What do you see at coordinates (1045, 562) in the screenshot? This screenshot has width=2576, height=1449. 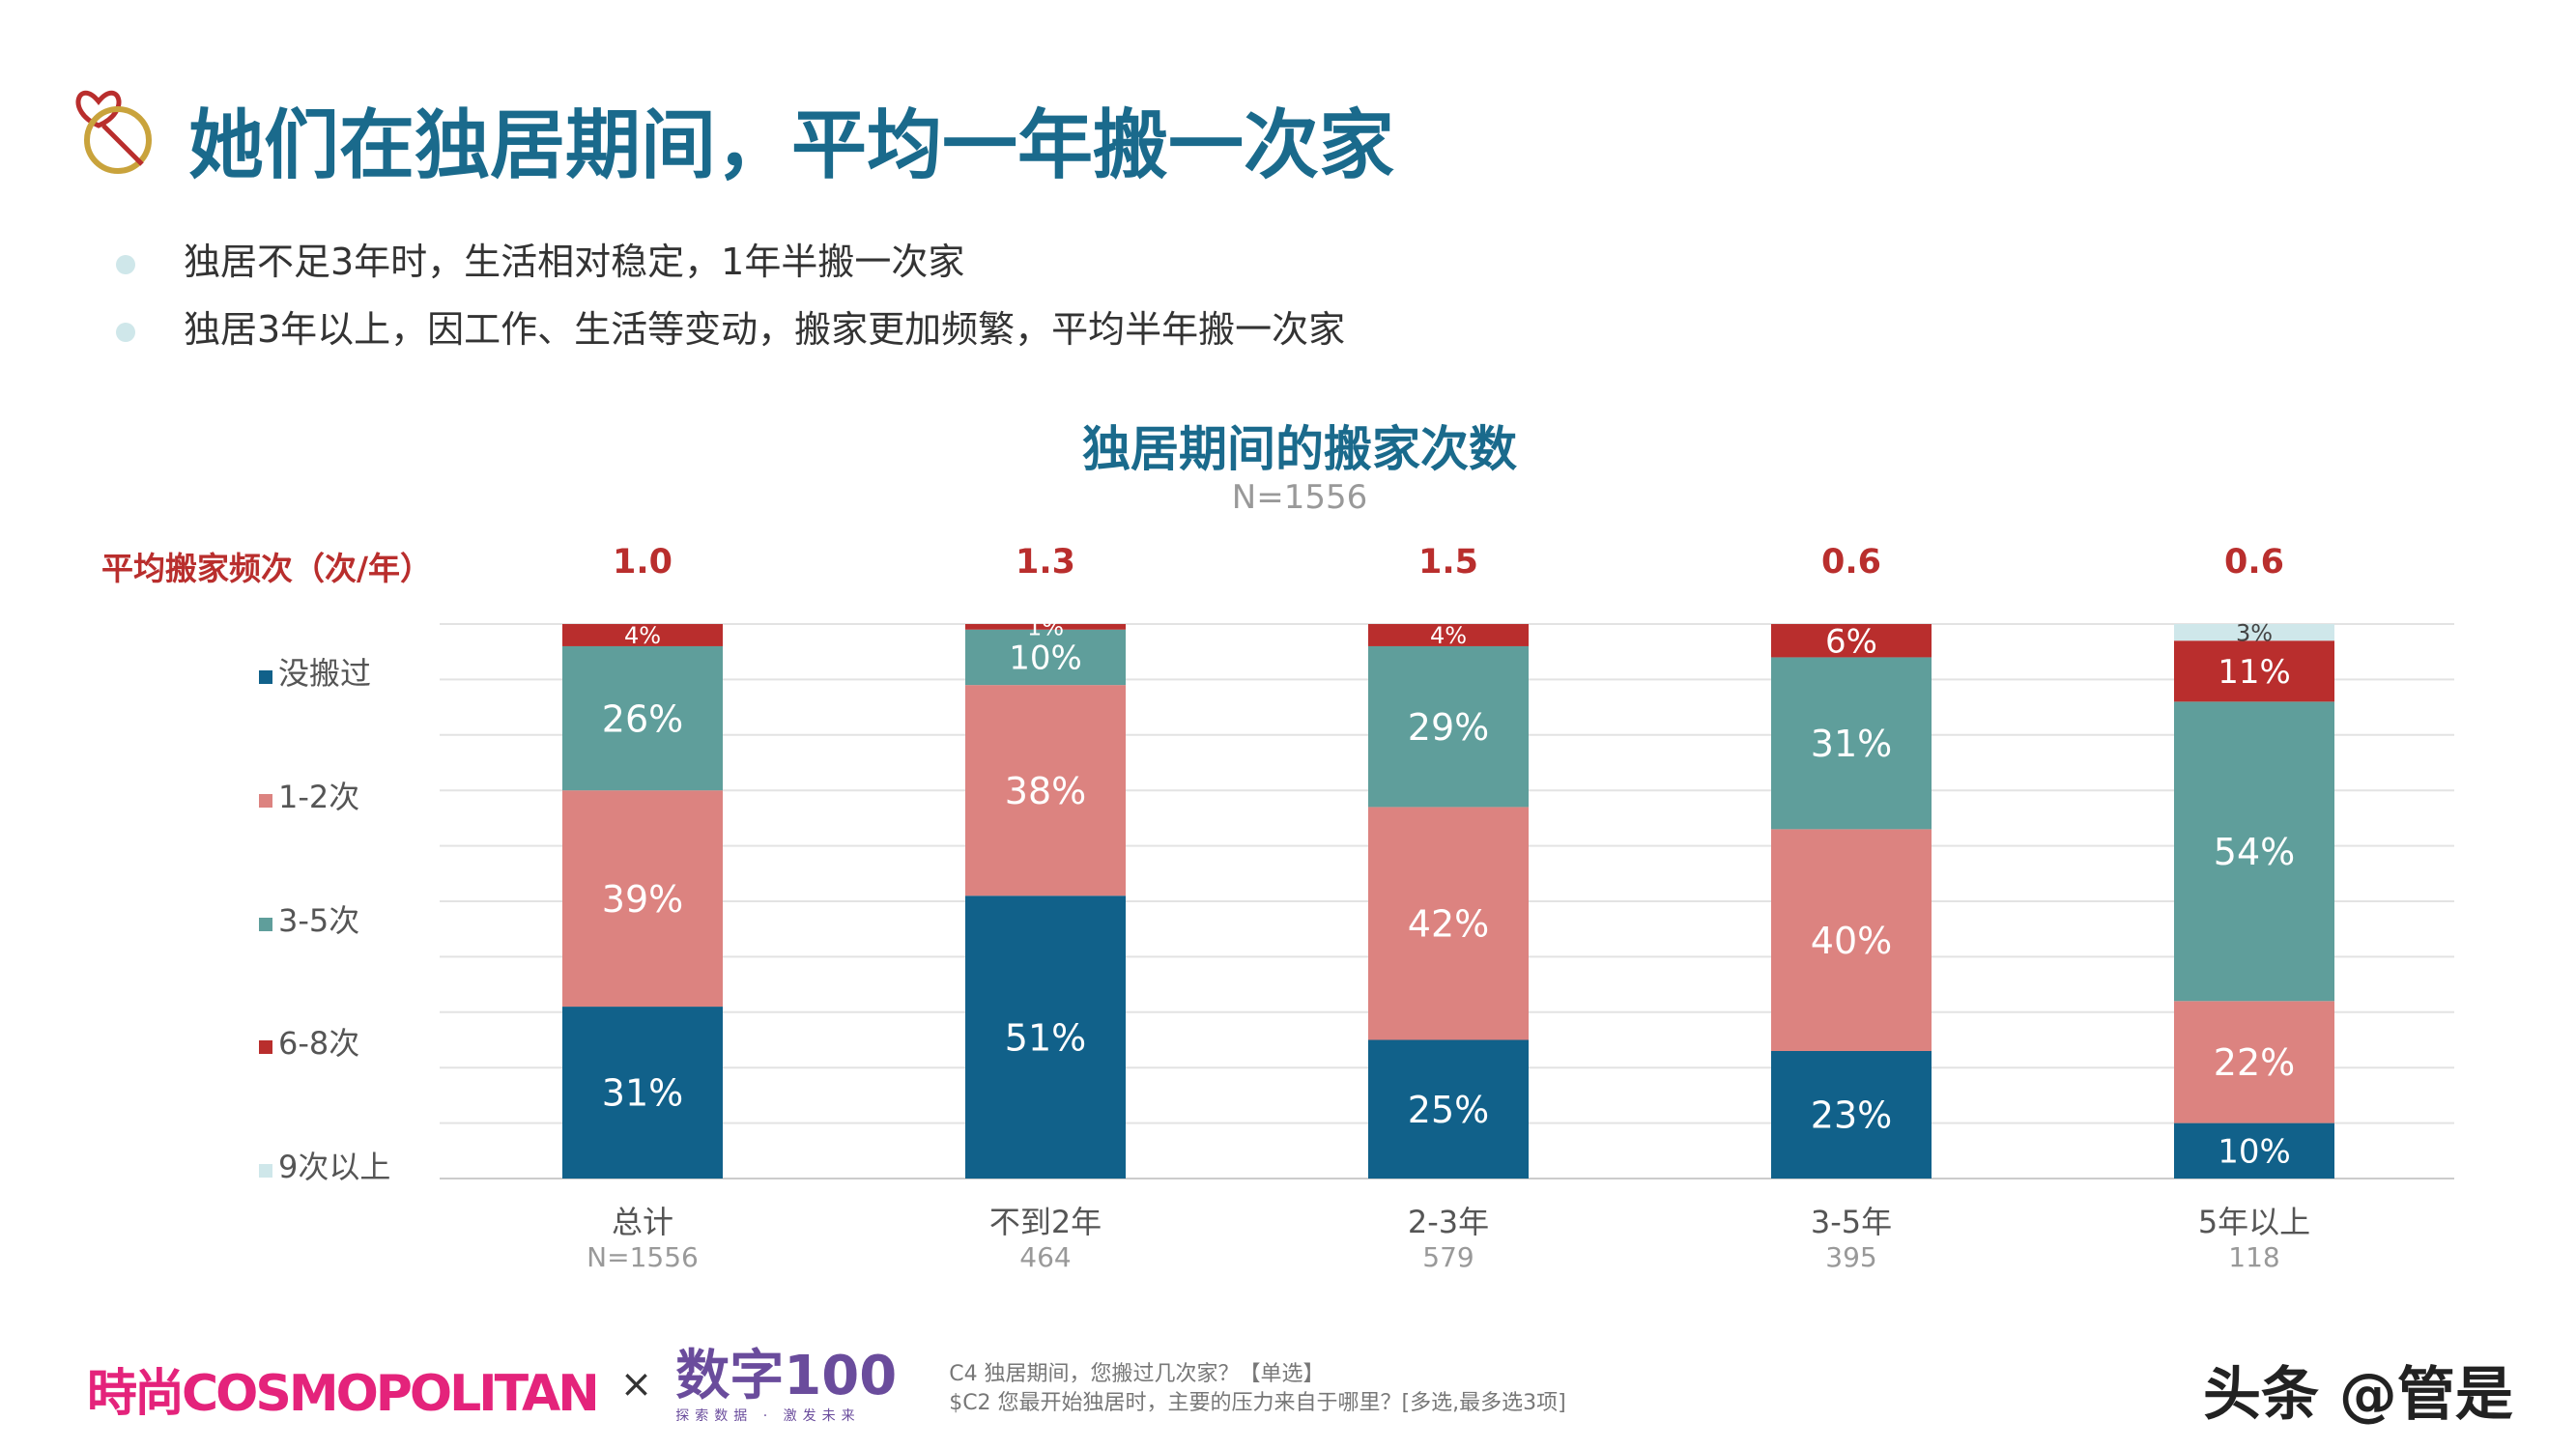 I see `avg-frequency-value: 1.3` at bounding box center [1045, 562].